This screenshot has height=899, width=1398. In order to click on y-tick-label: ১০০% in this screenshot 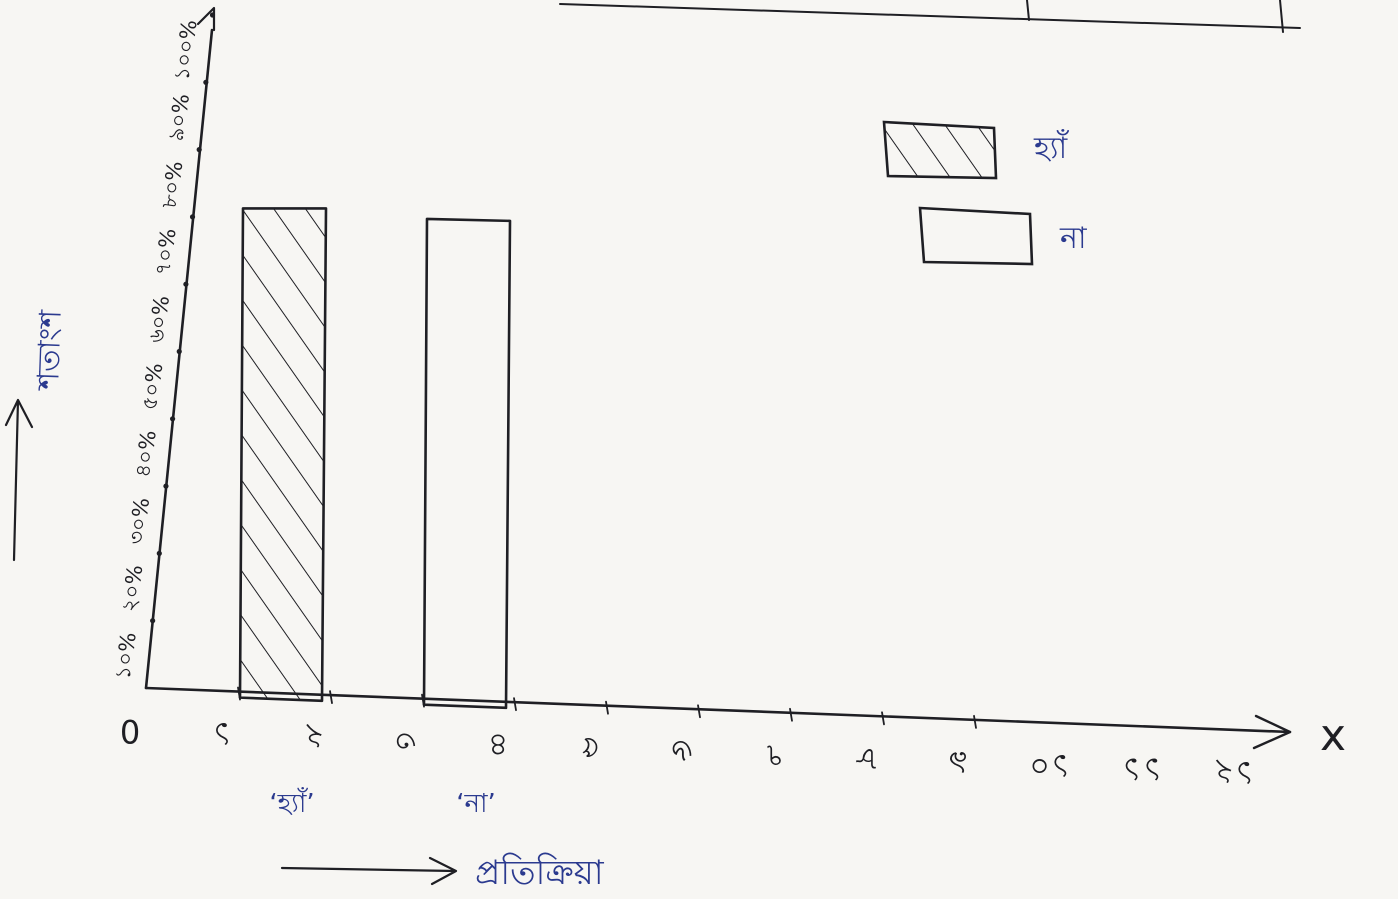, I will do `click(185, 50)`.